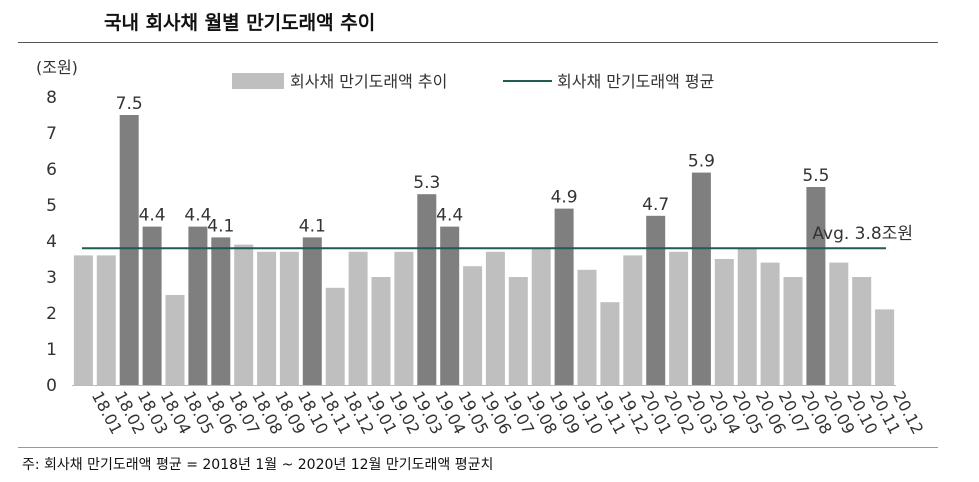 Image resolution: width=979 pixels, height=482 pixels. What do you see at coordinates (51, 134) in the screenshot?
I see `y-tick-label: 7` at bounding box center [51, 134].